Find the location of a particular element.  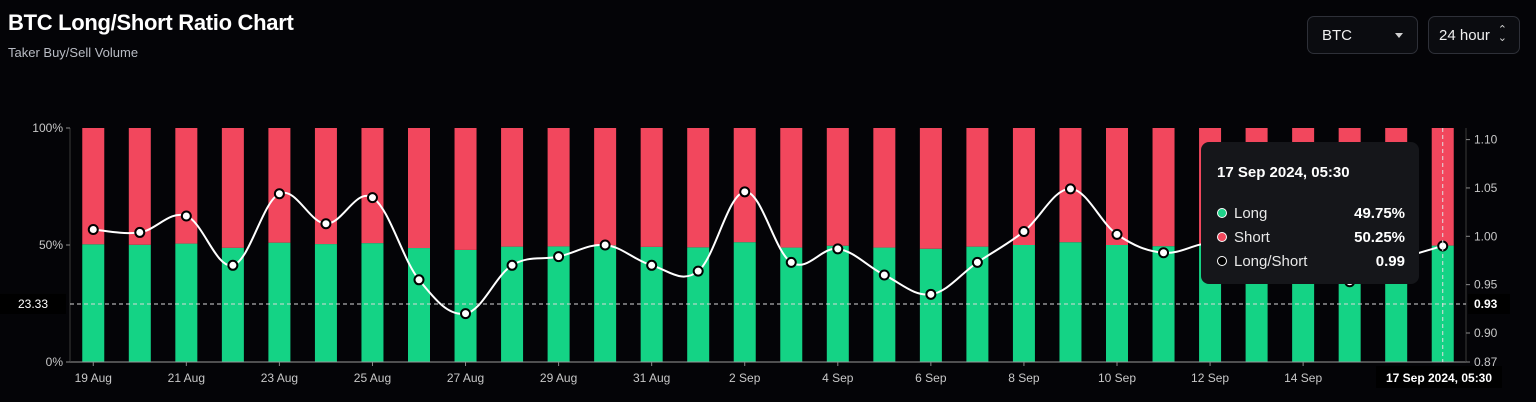

right-tick-label: 1.00 is located at coordinates (1486, 236).